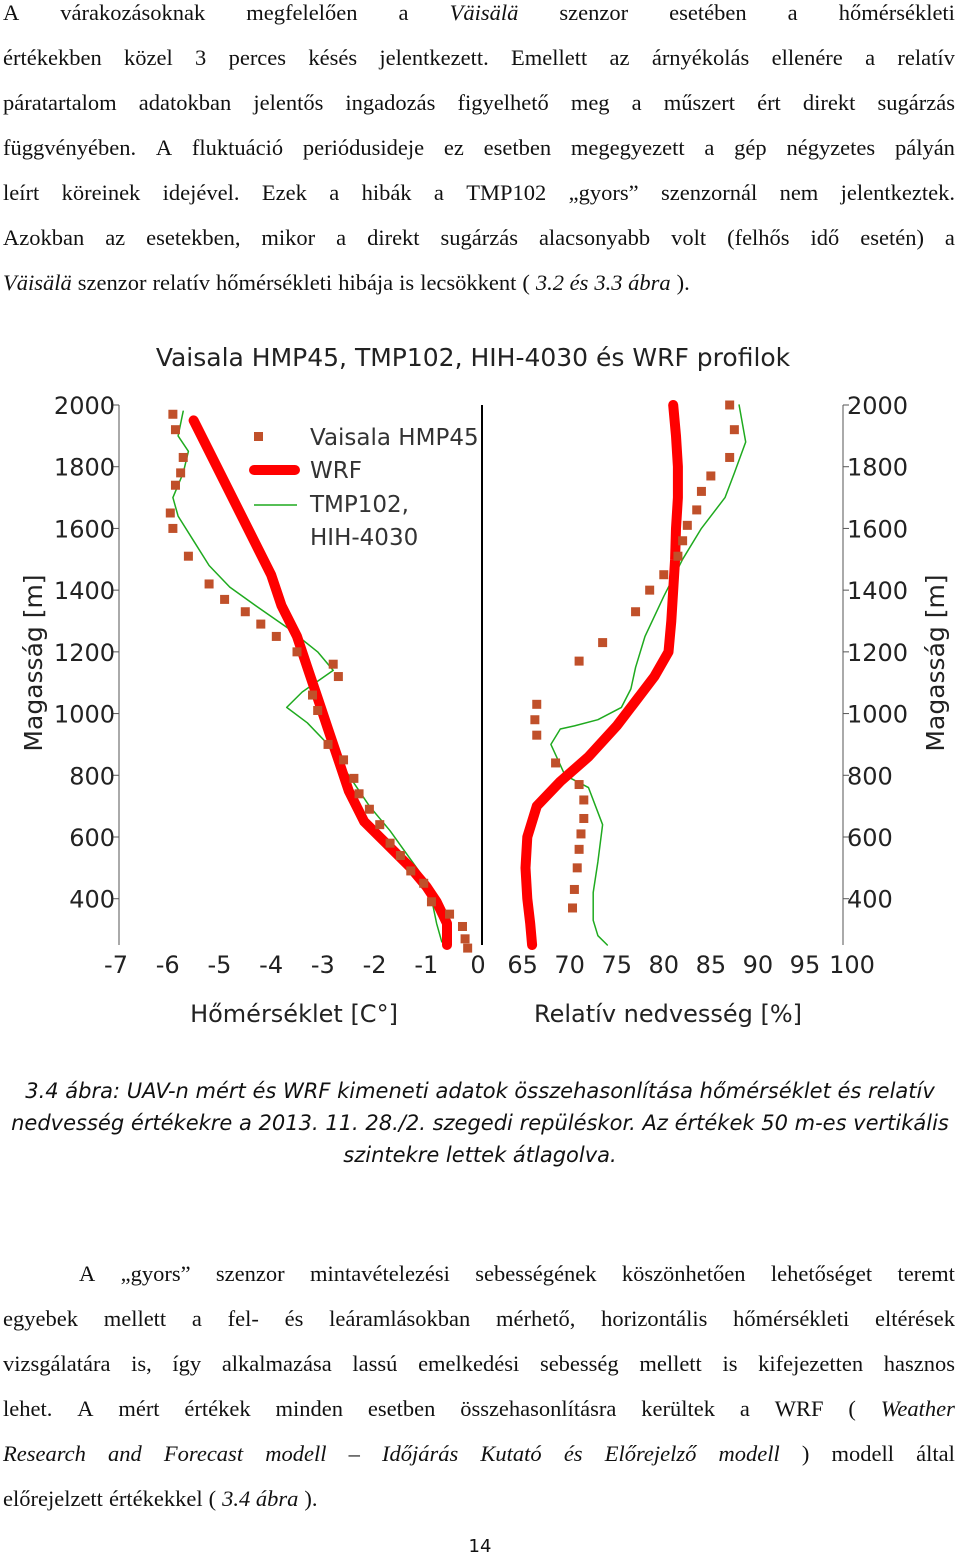  What do you see at coordinates (92, 838) in the screenshot?
I see `y-tick-label: 600` at bounding box center [92, 838].